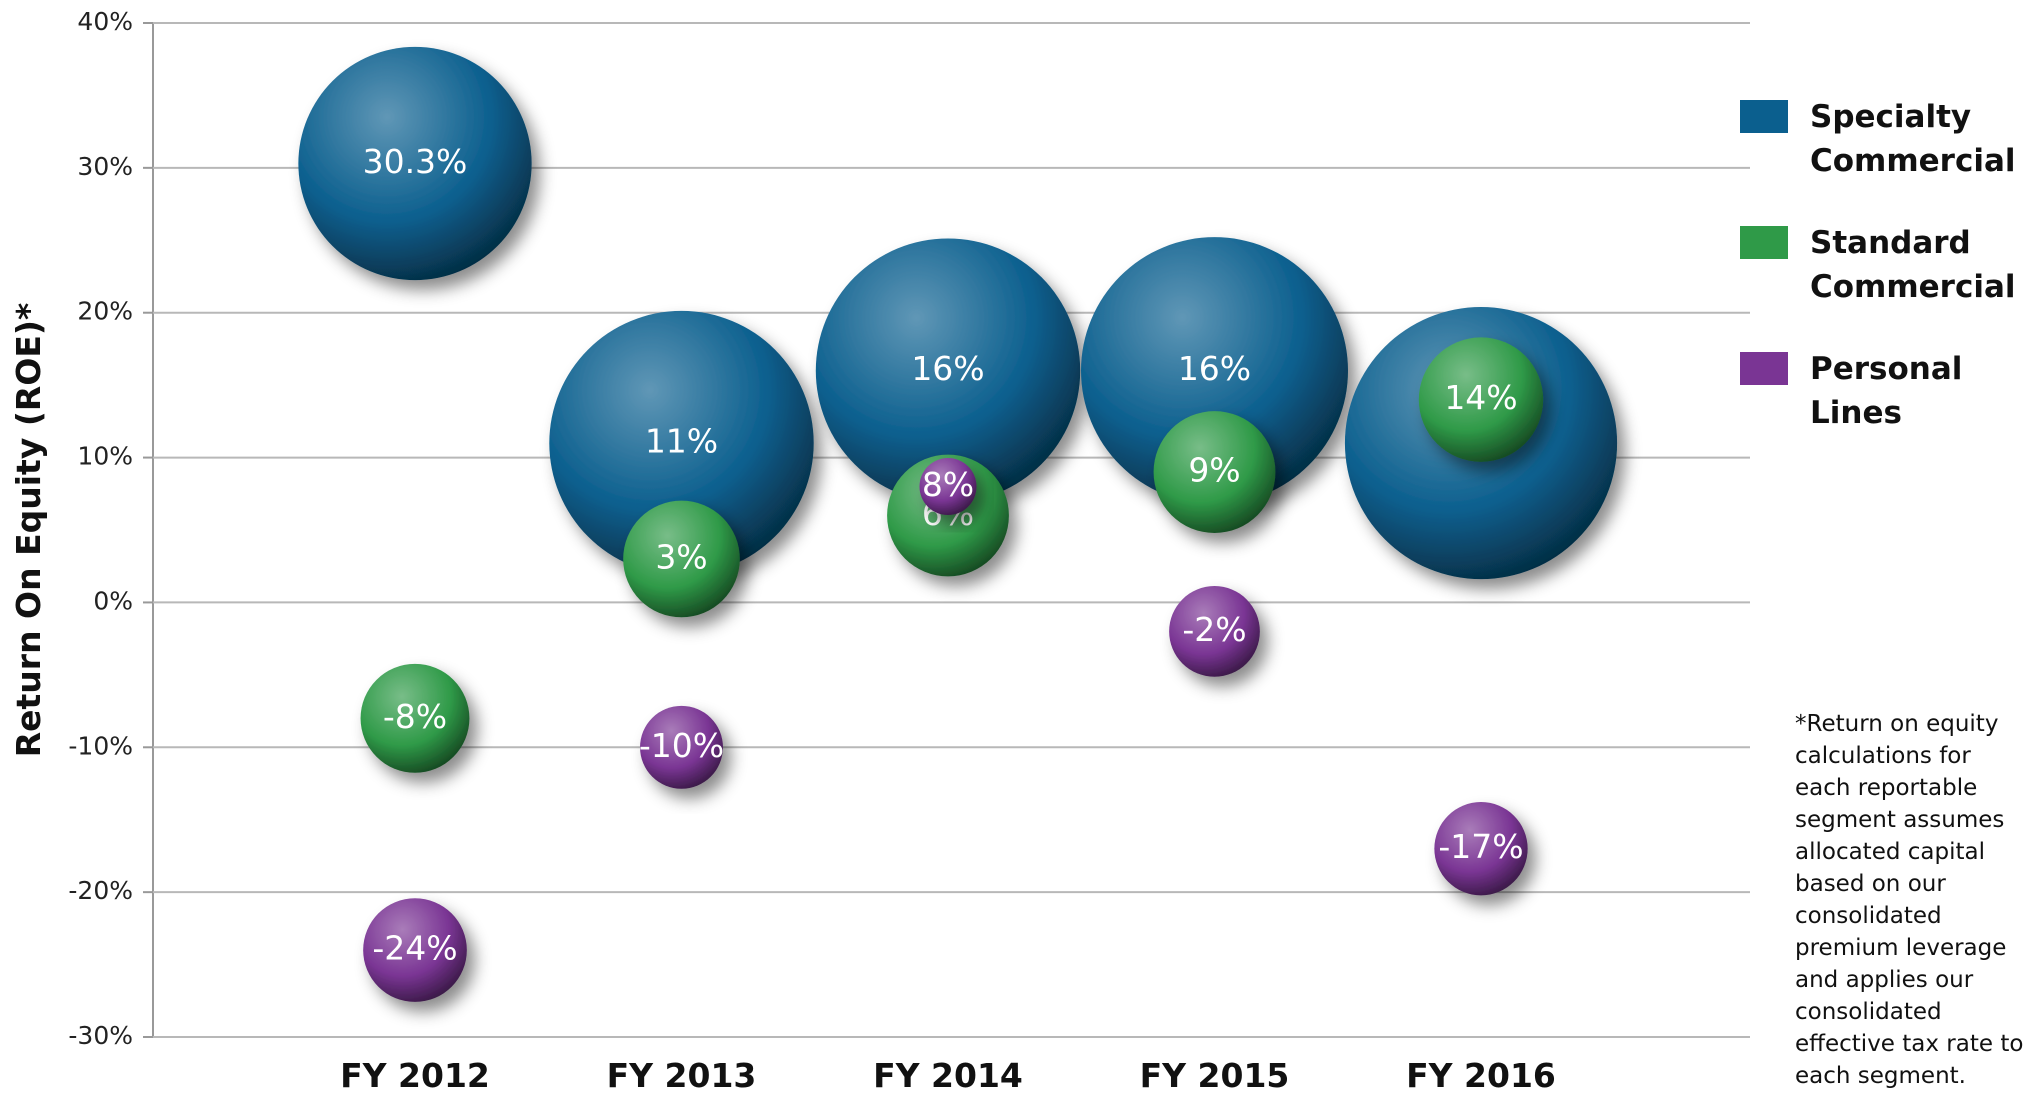 This screenshot has width=2032, height=1095. I want to click on legend-label: Specialty Commercial, so click(1913, 139).